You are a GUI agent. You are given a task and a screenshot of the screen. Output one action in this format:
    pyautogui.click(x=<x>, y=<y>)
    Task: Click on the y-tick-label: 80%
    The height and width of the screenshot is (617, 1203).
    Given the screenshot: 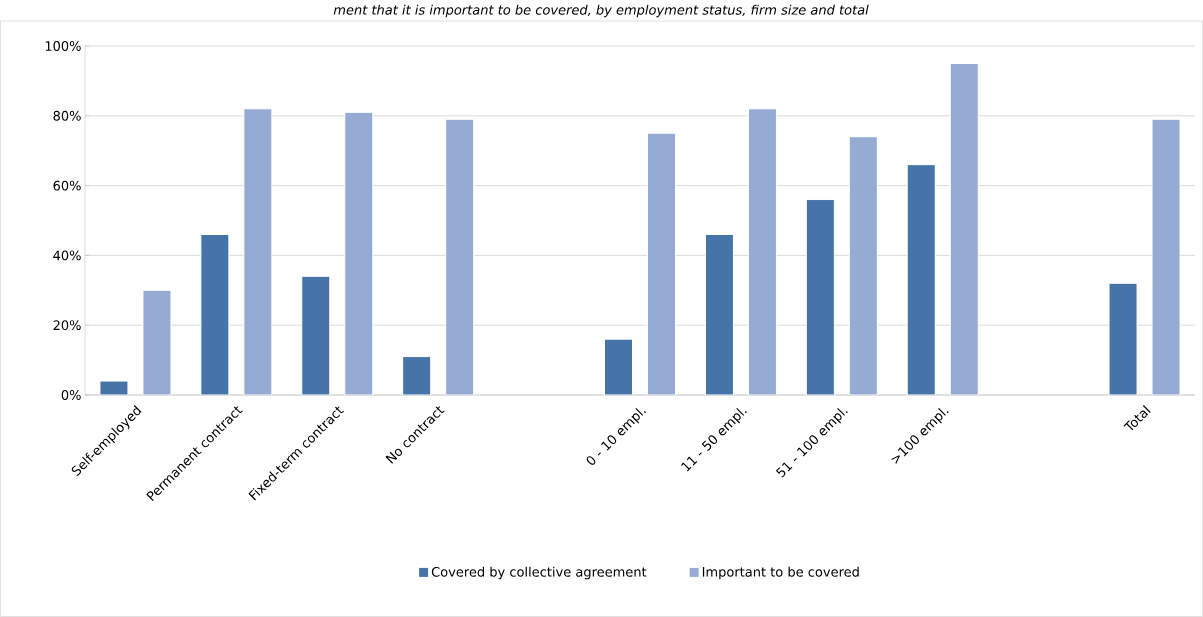 What is the action you would take?
    pyautogui.click(x=67, y=115)
    